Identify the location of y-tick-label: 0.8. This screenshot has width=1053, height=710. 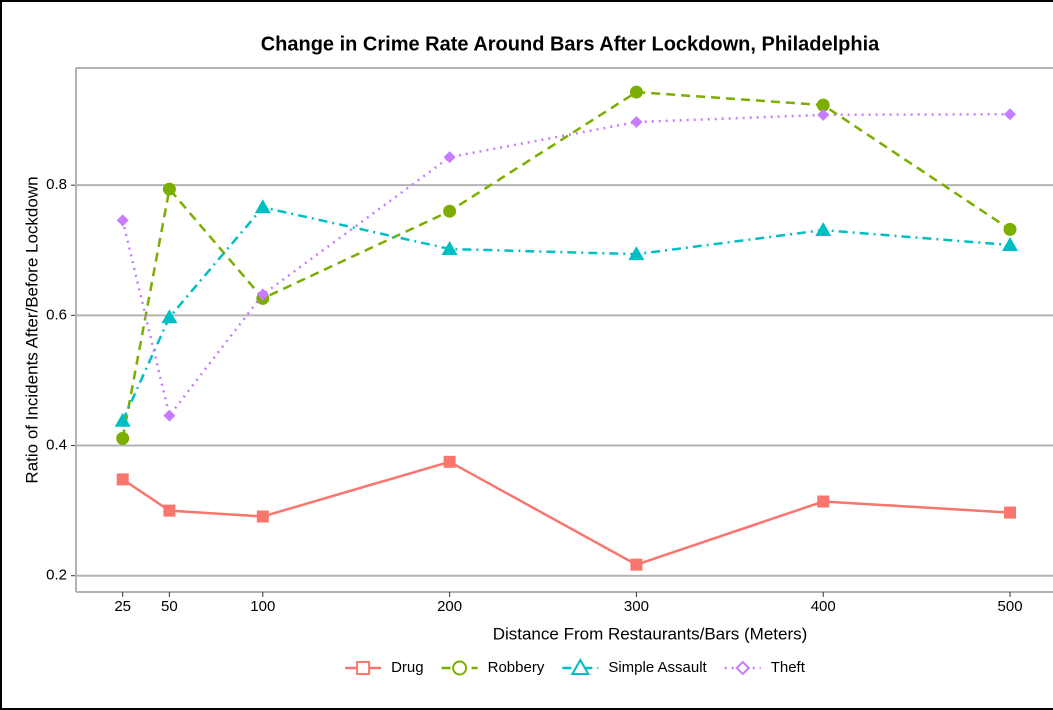
(56, 184).